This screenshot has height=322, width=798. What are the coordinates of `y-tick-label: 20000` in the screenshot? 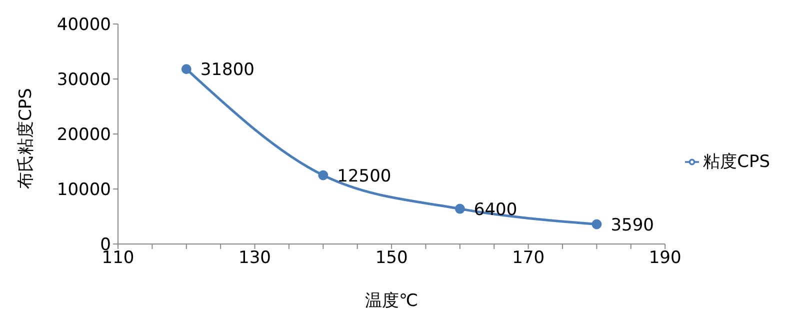 It's located at (83, 135).